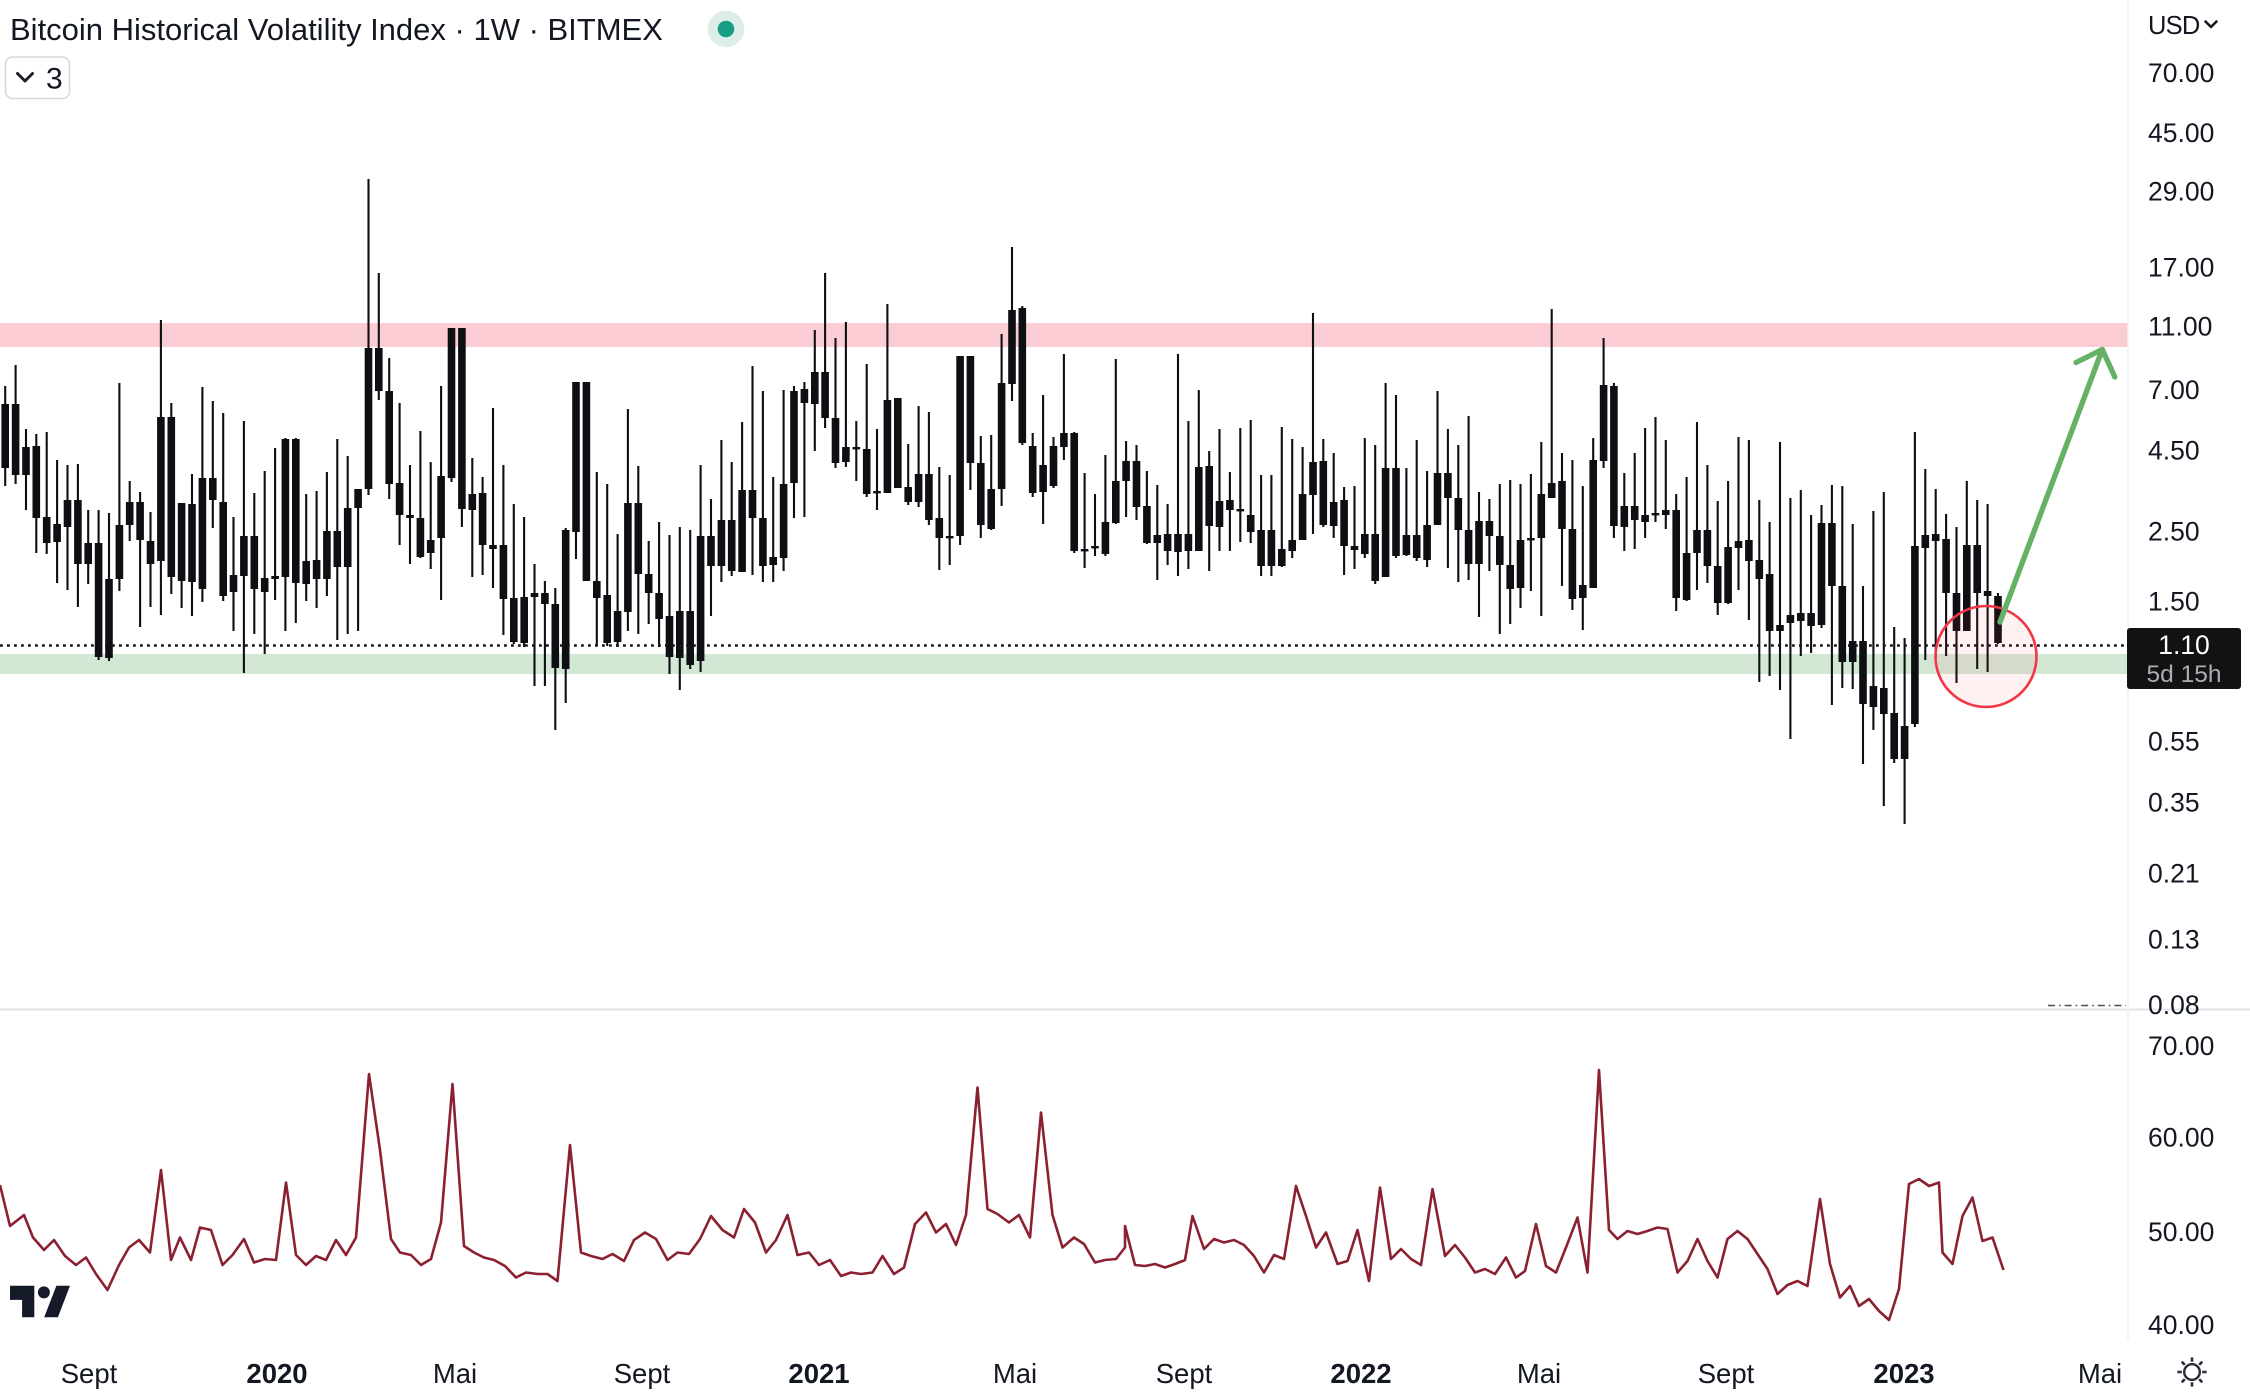  I want to click on svg-text: 11.00, so click(2180, 326).